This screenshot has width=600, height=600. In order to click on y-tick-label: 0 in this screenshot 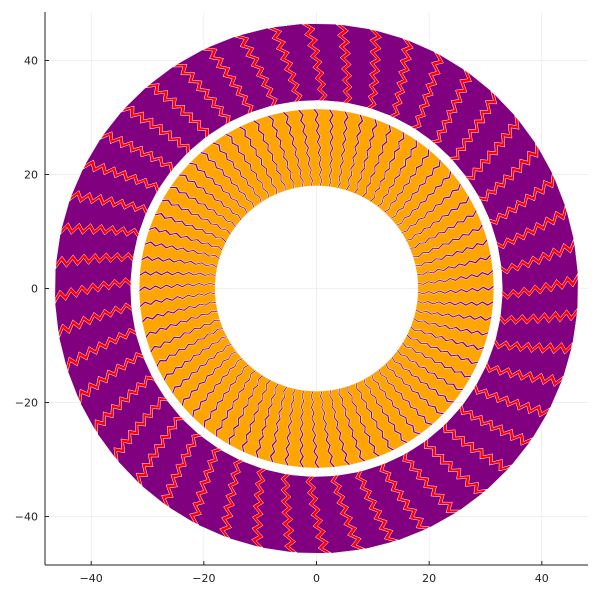, I will do `click(34, 289)`.